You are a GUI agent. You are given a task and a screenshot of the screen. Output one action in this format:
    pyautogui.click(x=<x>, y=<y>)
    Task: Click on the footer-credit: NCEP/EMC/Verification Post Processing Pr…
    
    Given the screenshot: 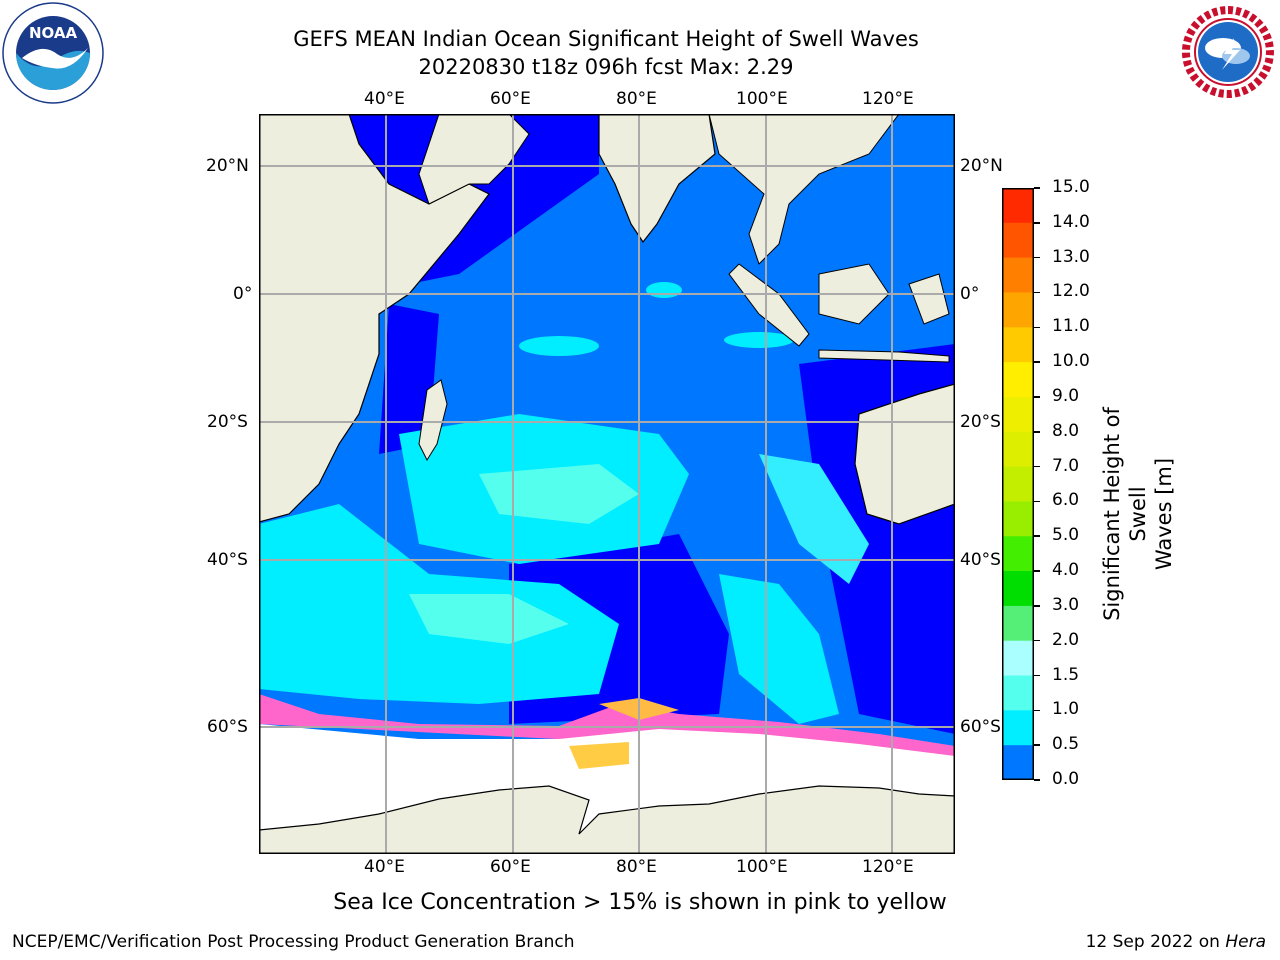 What is the action you would take?
    pyautogui.click(x=293, y=942)
    